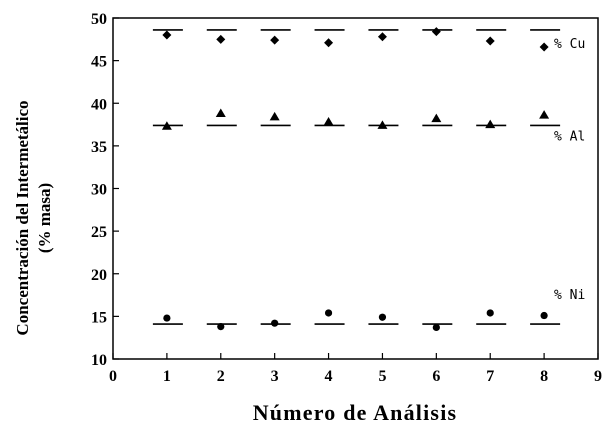 This screenshot has width=603, height=432. What do you see at coordinates (99, 104) in the screenshot?
I see `y-tick-label: 40` at bounding box center [99, 104].